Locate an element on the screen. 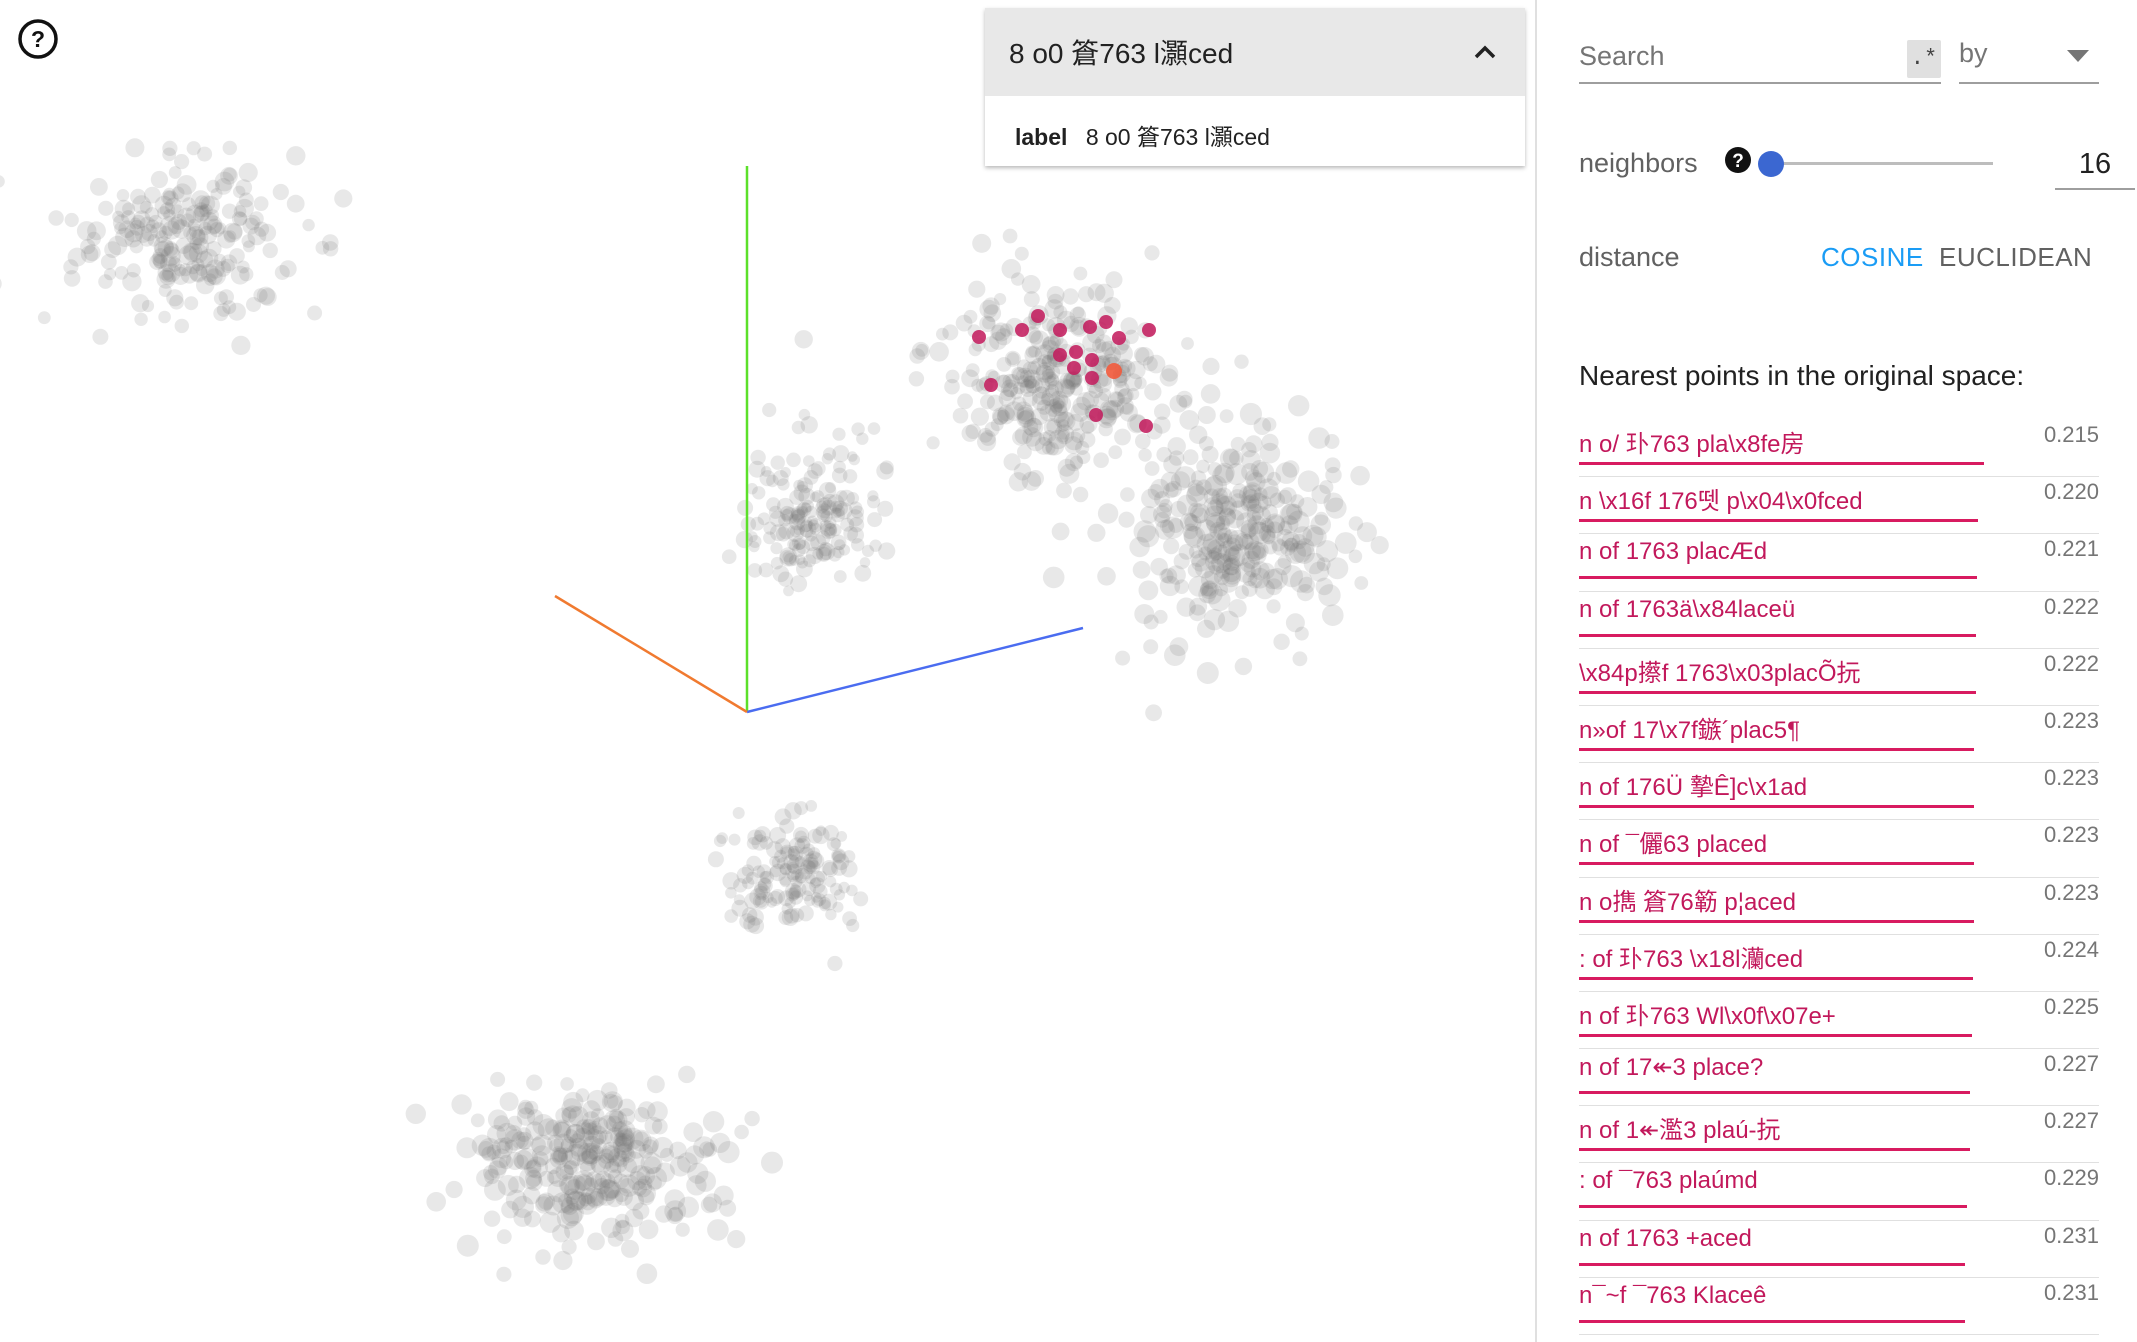 The image size is (2137, 1342). label-card-header: 8 o0 篬763 l灝ced is located at coordinates (1255, 52).